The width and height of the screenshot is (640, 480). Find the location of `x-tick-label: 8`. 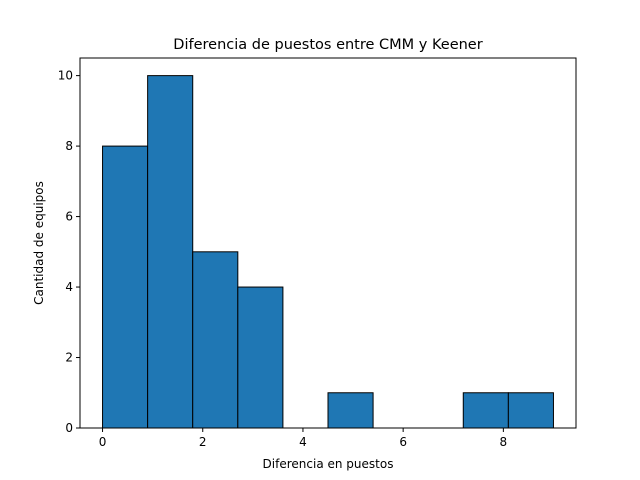

x-tick-label: 8 is located at coordinates (504, 442).